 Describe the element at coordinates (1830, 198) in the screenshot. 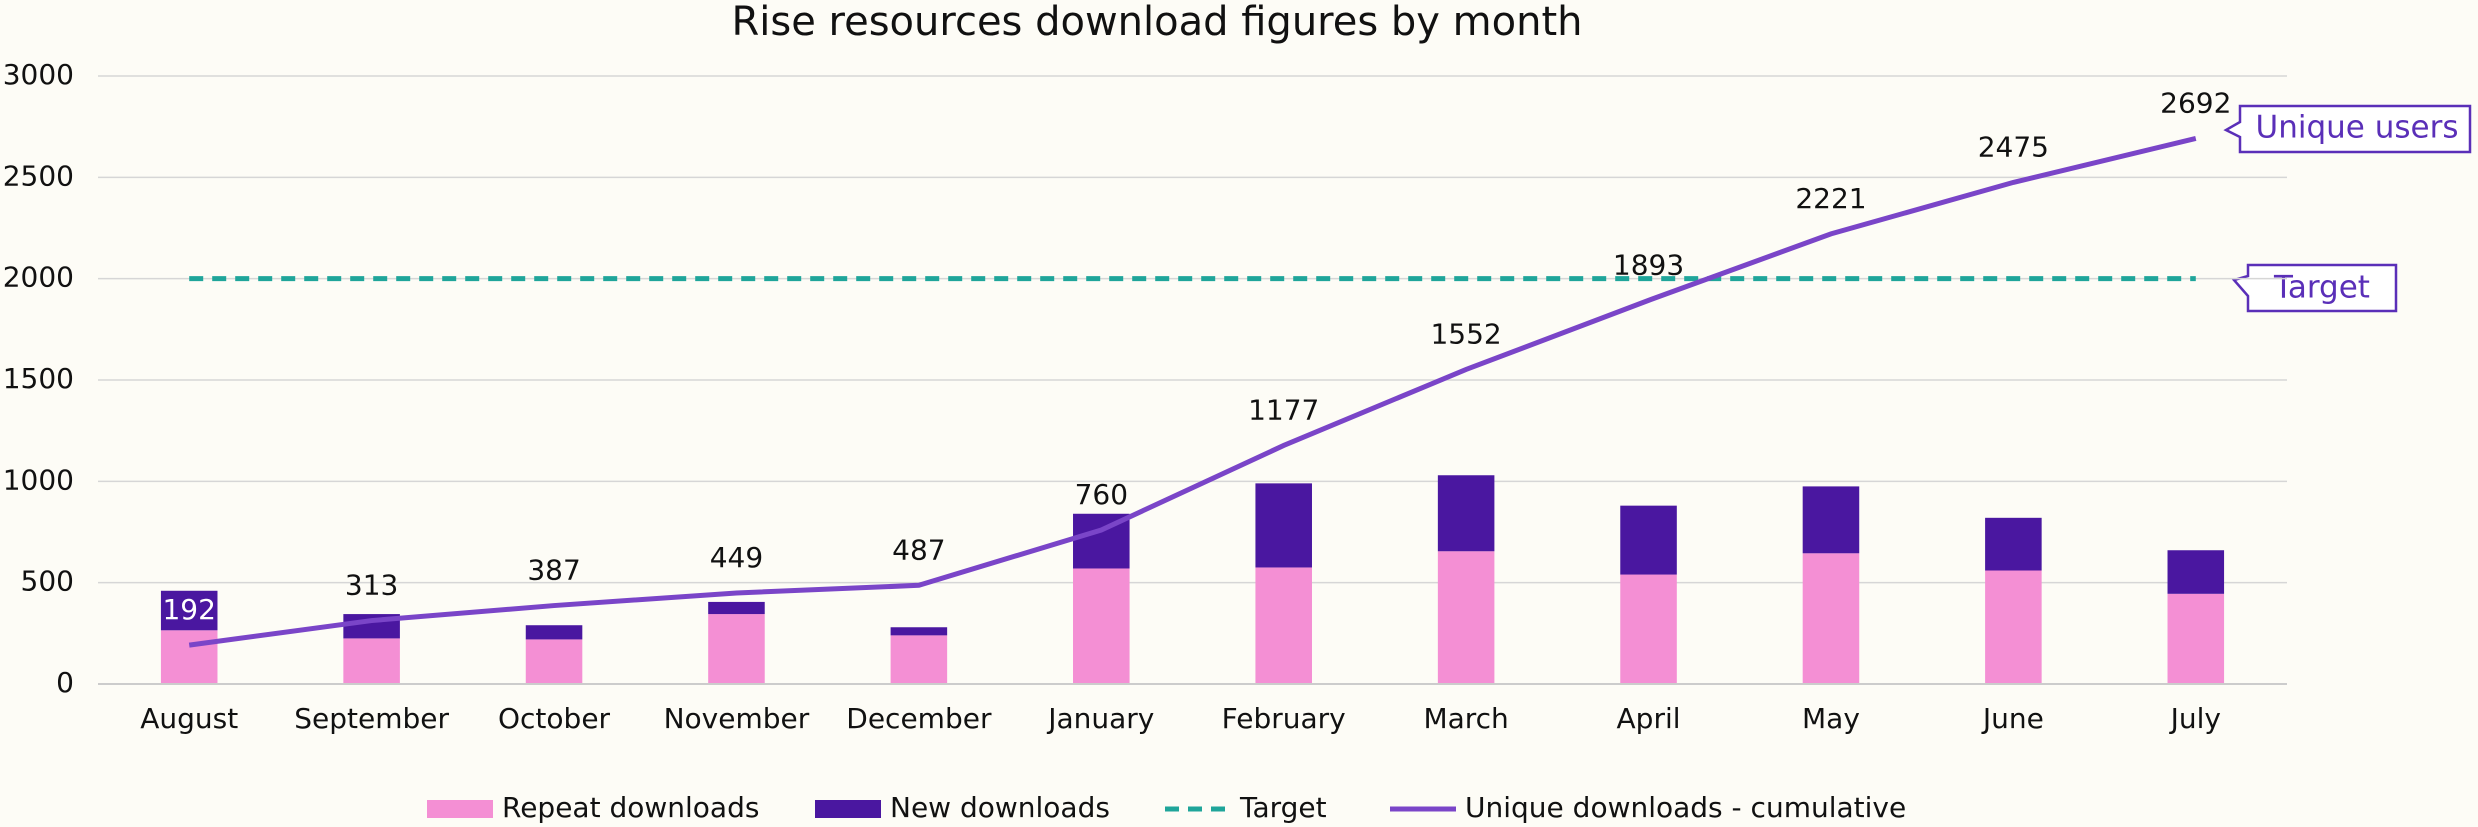

I see `data-label: 2221` at that location.